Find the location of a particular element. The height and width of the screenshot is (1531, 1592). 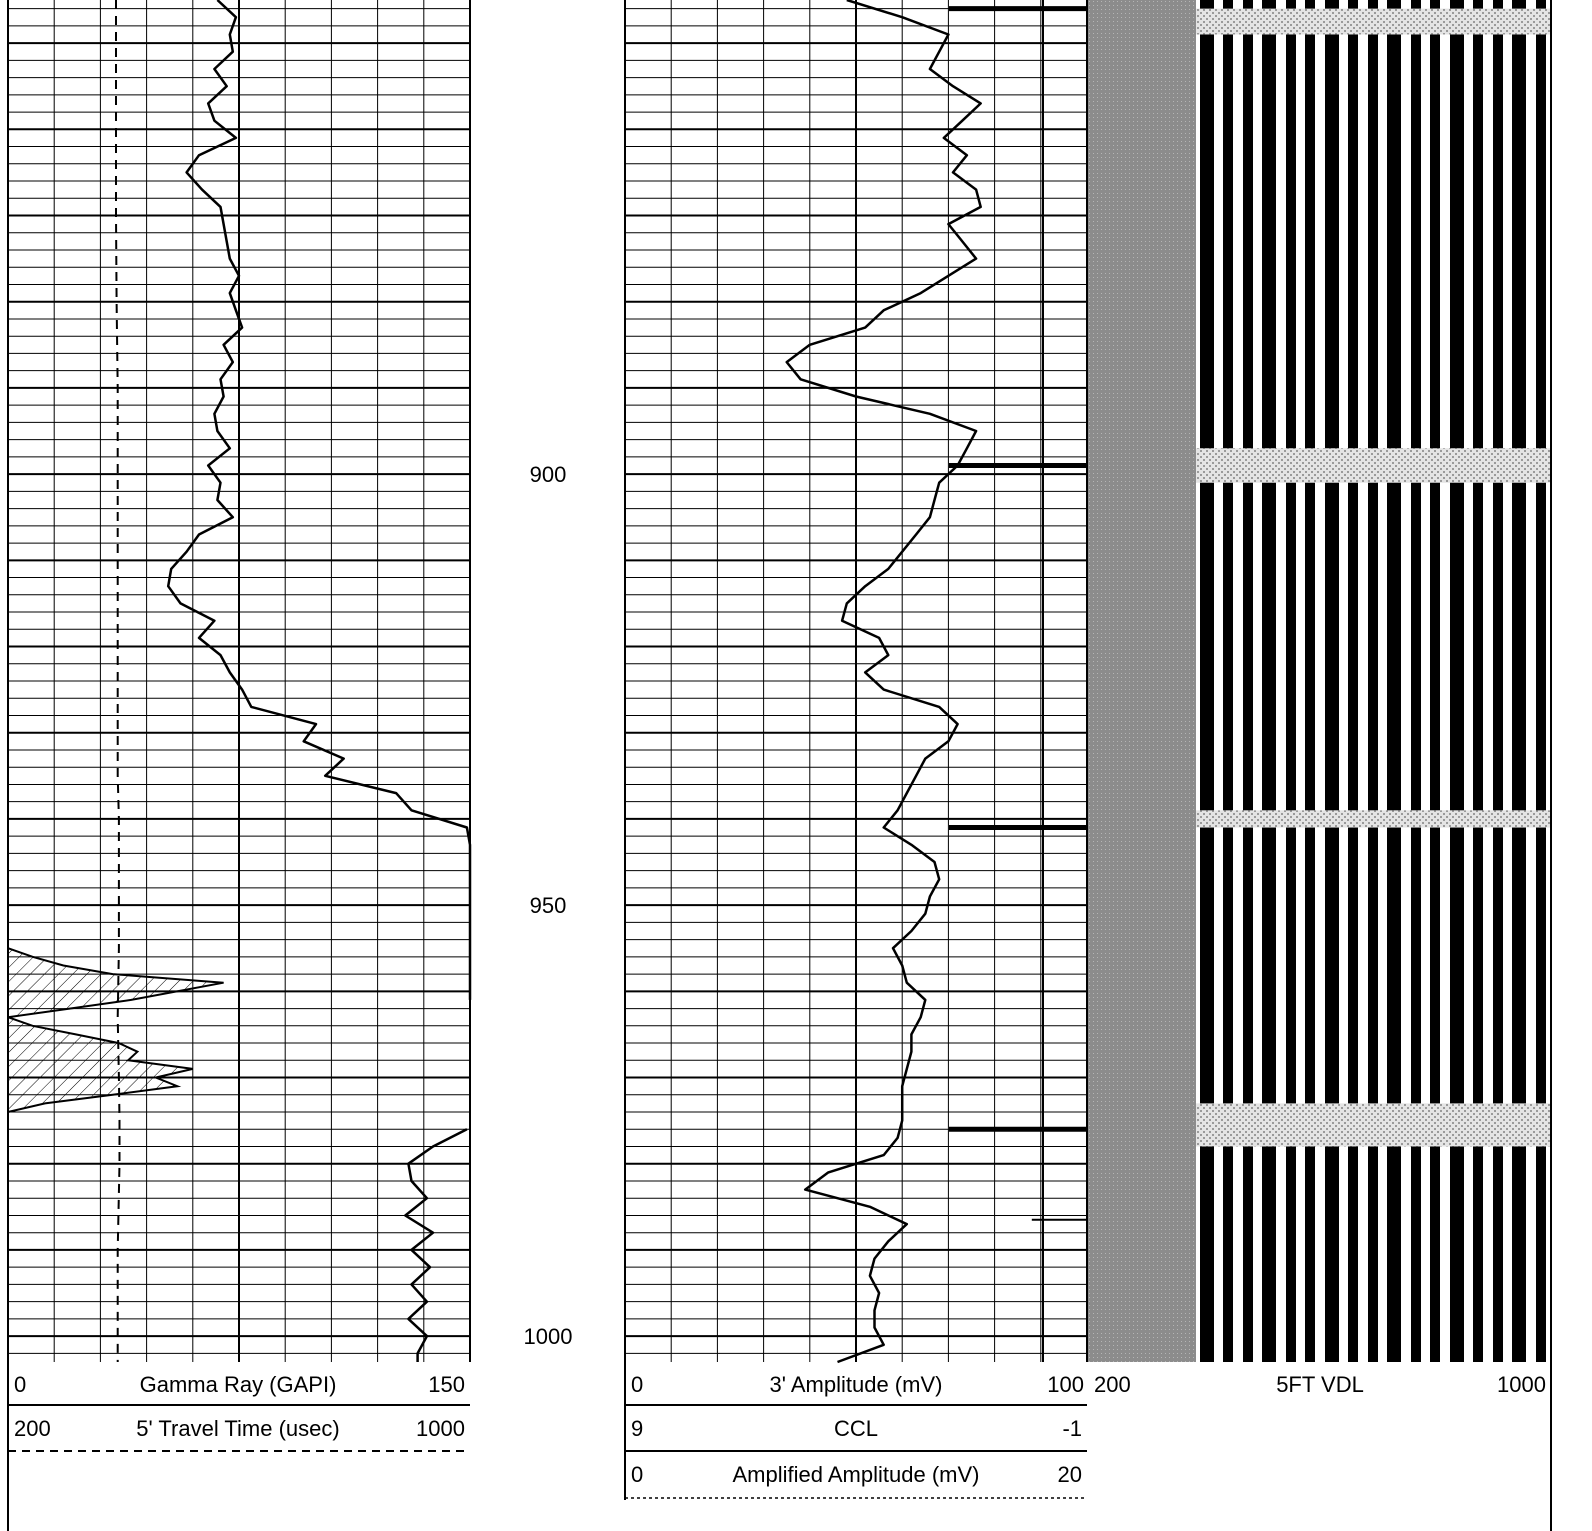

vdl-scale-max: 1000 is located at coordinates (1521, 1384).